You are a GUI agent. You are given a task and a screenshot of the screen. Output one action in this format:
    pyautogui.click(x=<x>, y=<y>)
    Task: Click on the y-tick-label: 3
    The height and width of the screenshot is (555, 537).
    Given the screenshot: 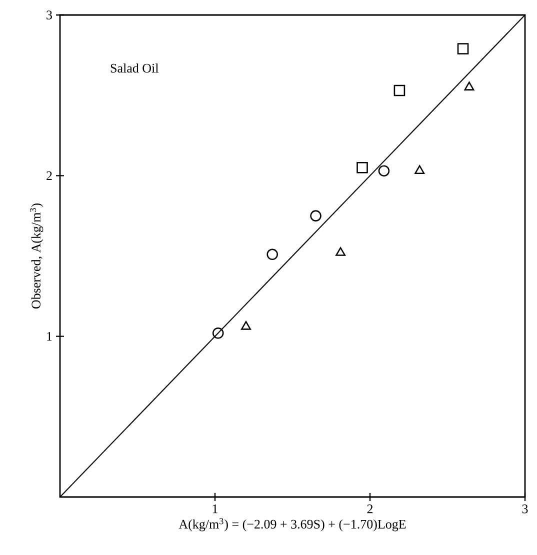 What is the action you would take?
    pyautogui.click(x=49, y=15)
    